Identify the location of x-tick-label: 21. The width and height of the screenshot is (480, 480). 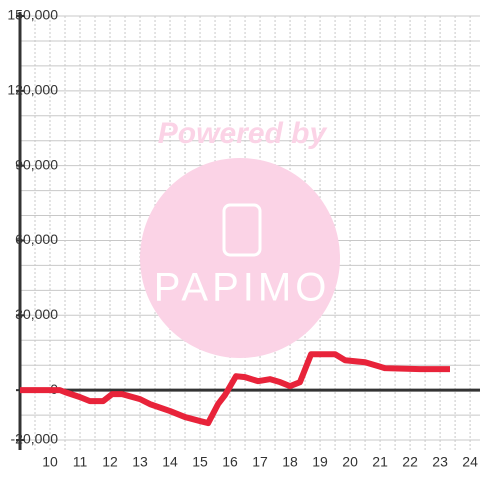
(380, 462).